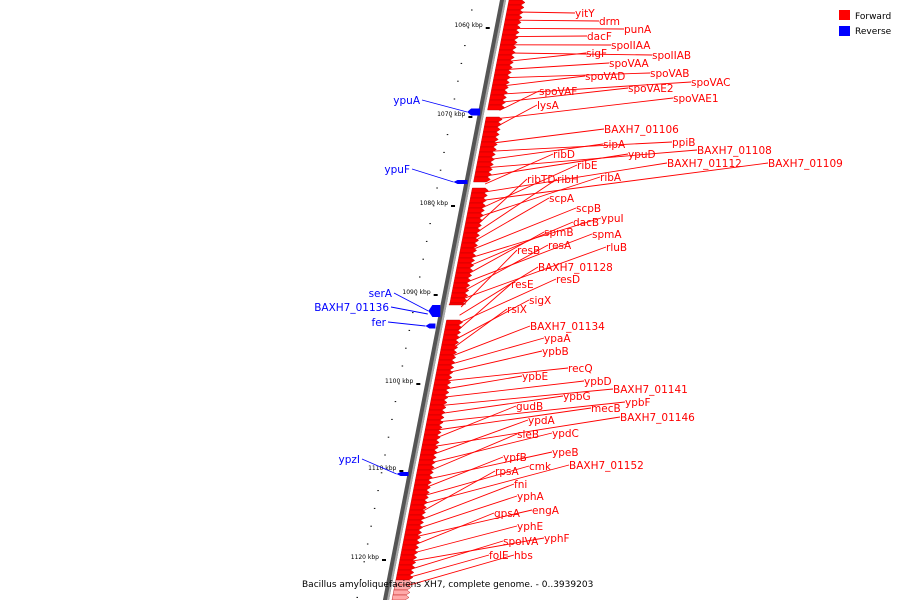 The image size is (900, 600). What do you see at coordinates (638, 30) in the screenshot?
I see `forward-gene-label: punA` at bounding box center [638, 30].